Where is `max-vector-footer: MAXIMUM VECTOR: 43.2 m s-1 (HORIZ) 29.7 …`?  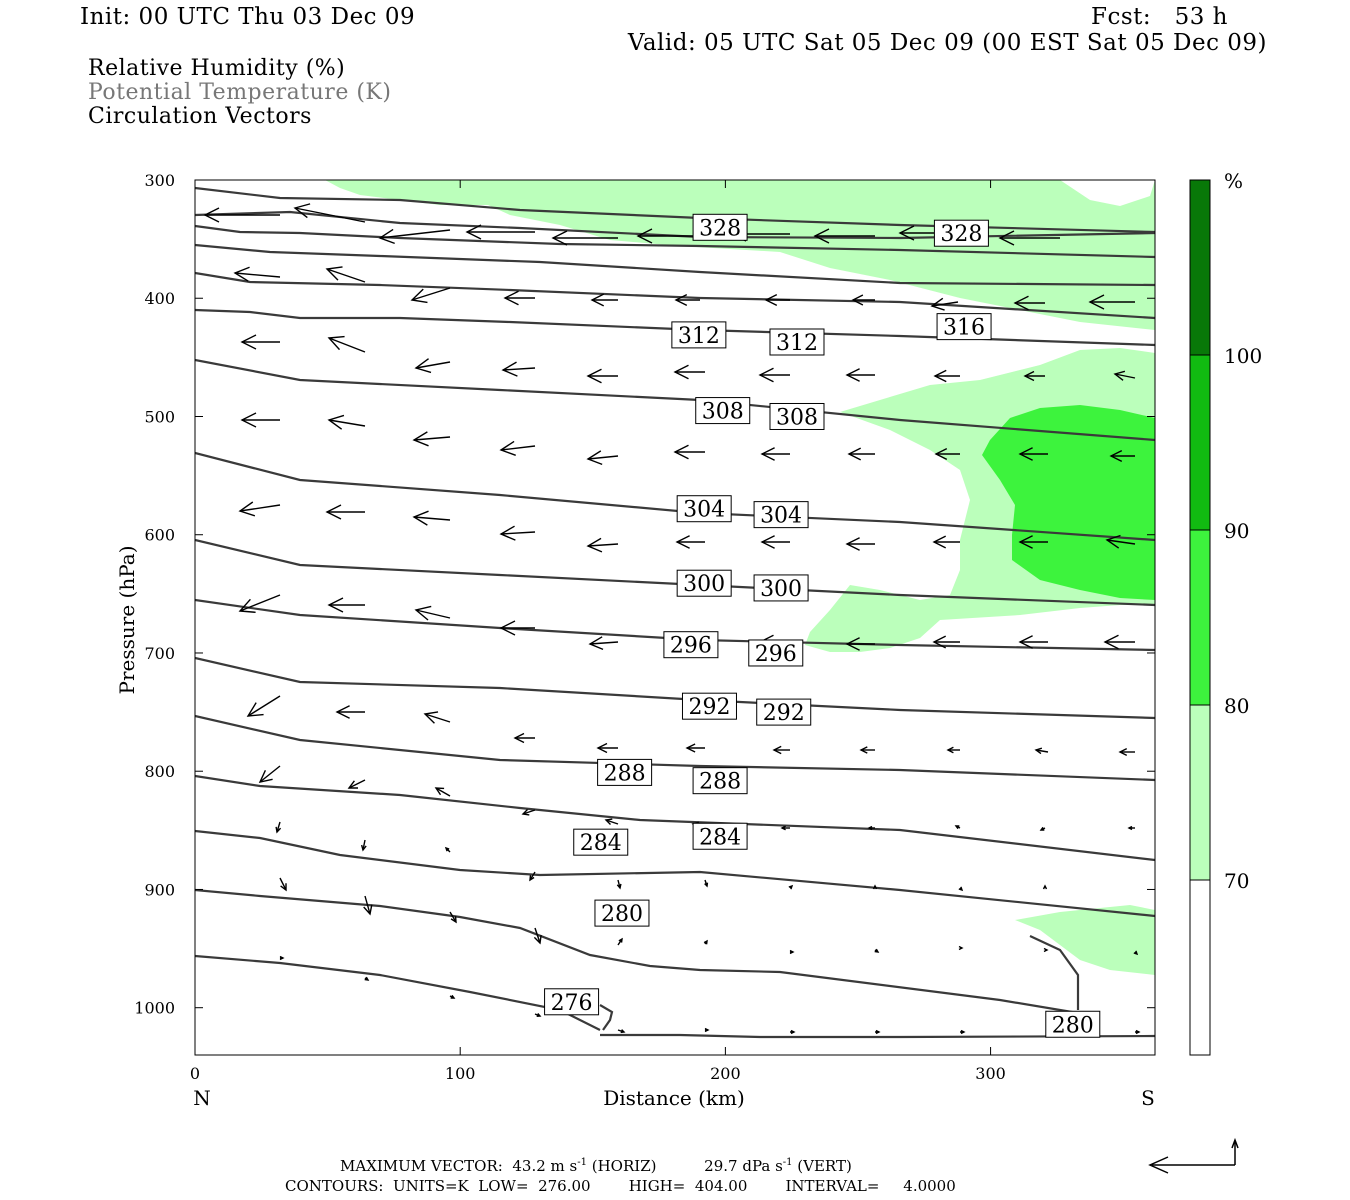
max-vector-footer: MAXIMUM VECTOR: 43.2 m s-1 (HORIZ) 29.7 … is located at coordinates (596, 1166).